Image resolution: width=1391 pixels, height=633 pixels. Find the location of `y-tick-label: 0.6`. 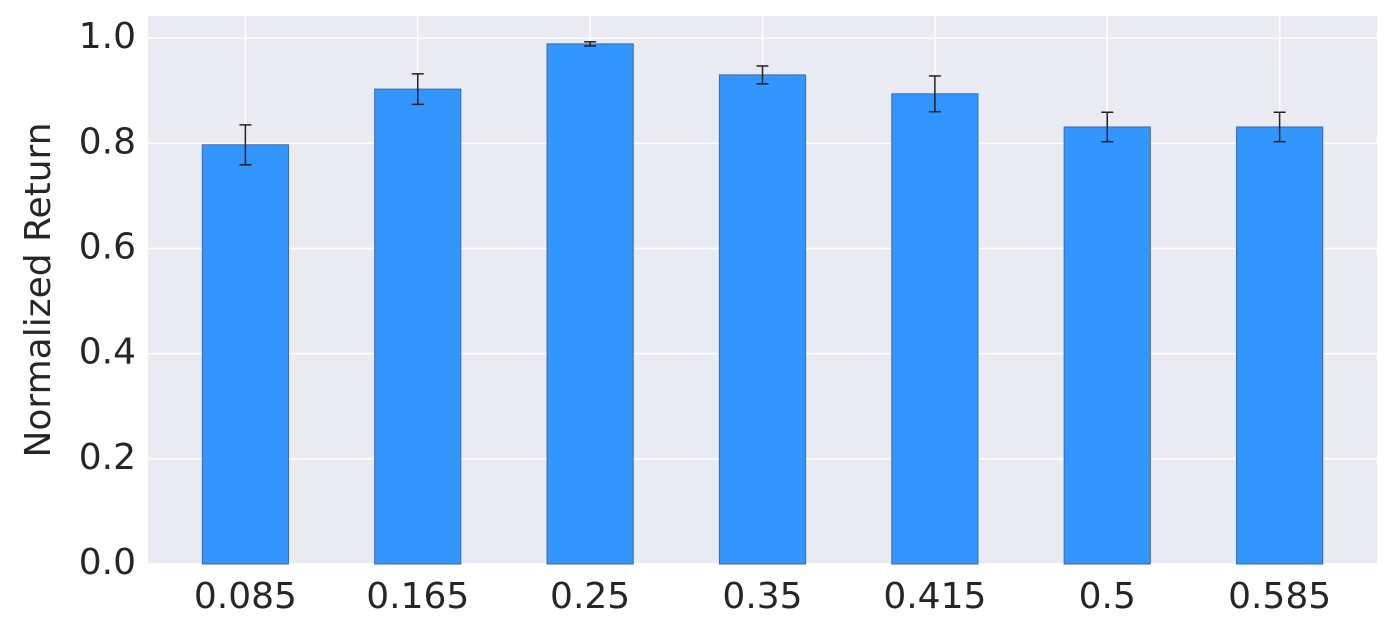

y-tick-label: 0.6 is located at coordinates (107, 246).